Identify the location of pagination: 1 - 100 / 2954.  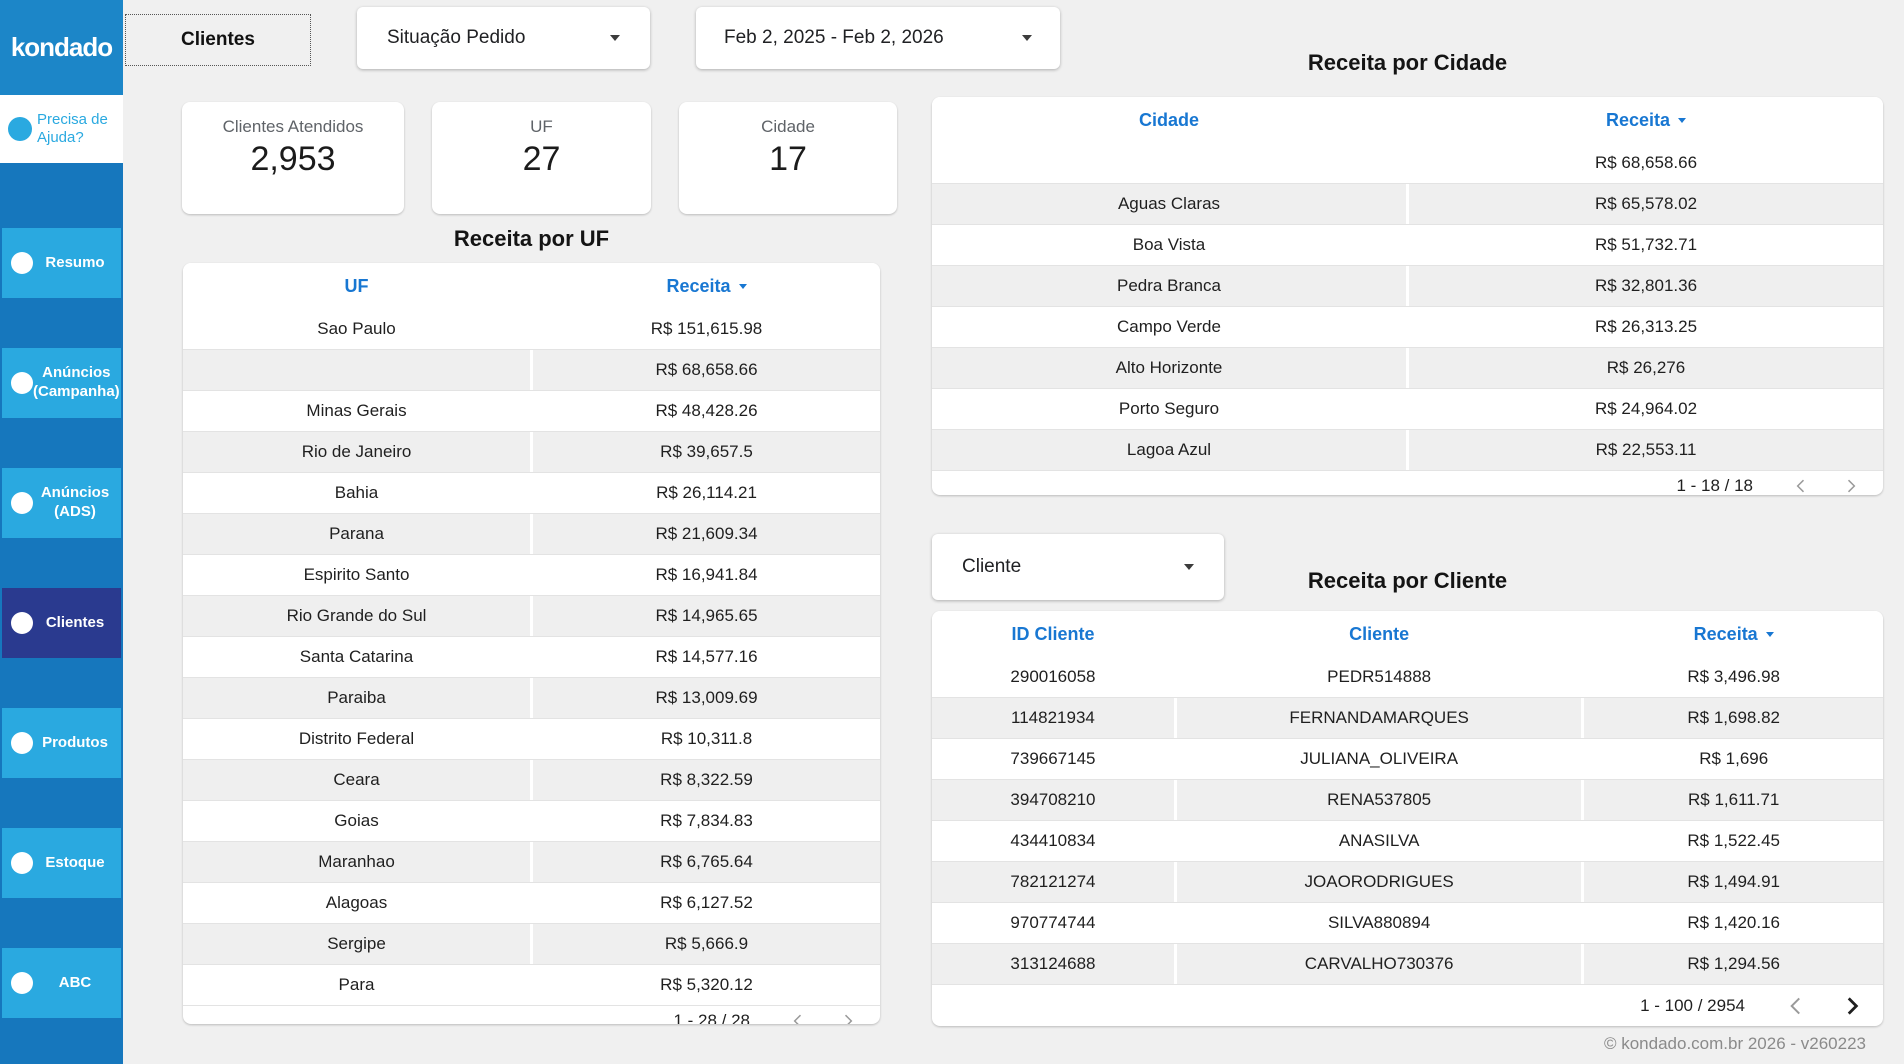
(1407, 1005).